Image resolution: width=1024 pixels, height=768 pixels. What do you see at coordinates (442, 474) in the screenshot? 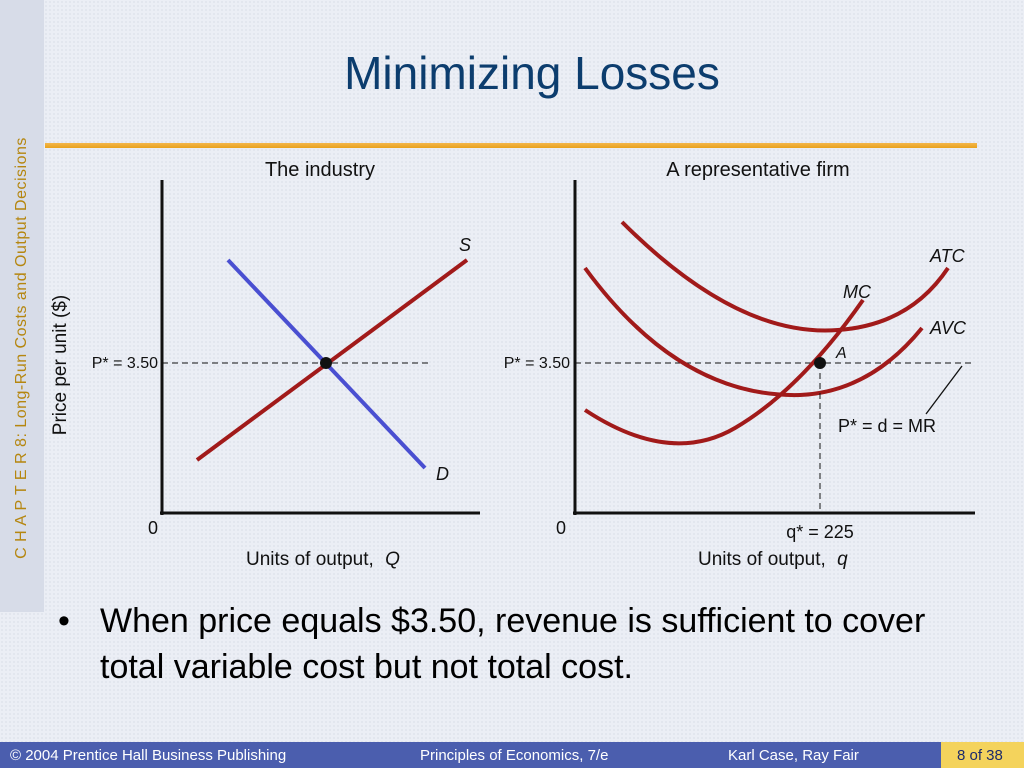
I see `demand-label: D` at bounding box center [442, 474].